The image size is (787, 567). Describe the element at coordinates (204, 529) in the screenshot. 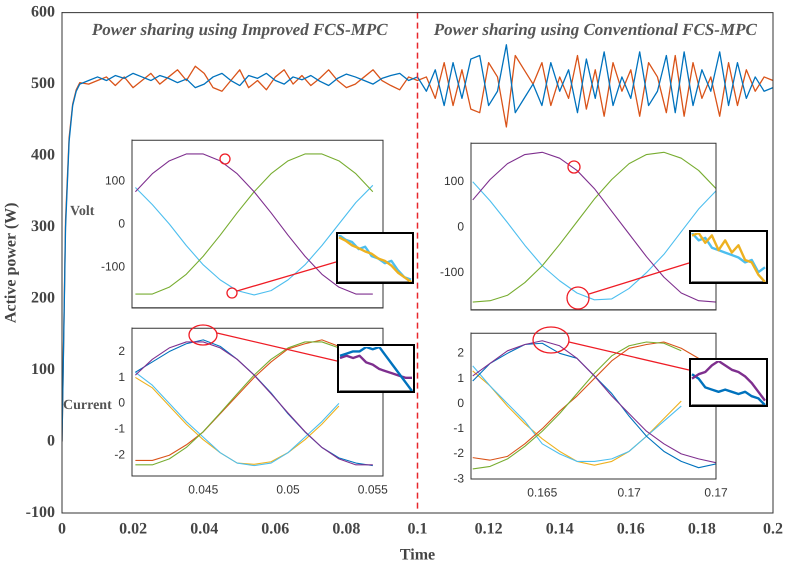

I see `x-tick-label: 0.04` at that location.